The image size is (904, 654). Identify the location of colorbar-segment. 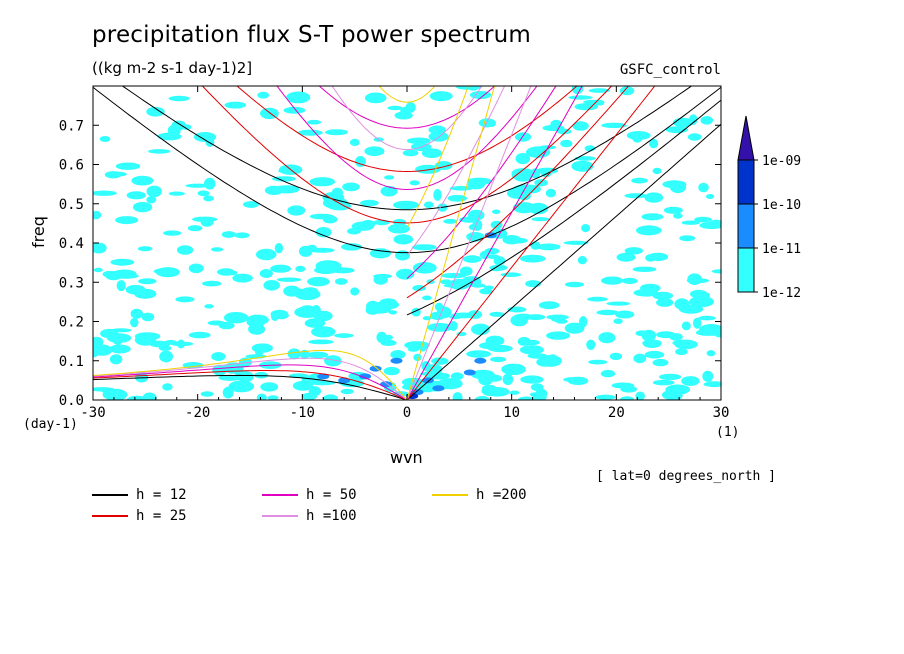
(746, 182).